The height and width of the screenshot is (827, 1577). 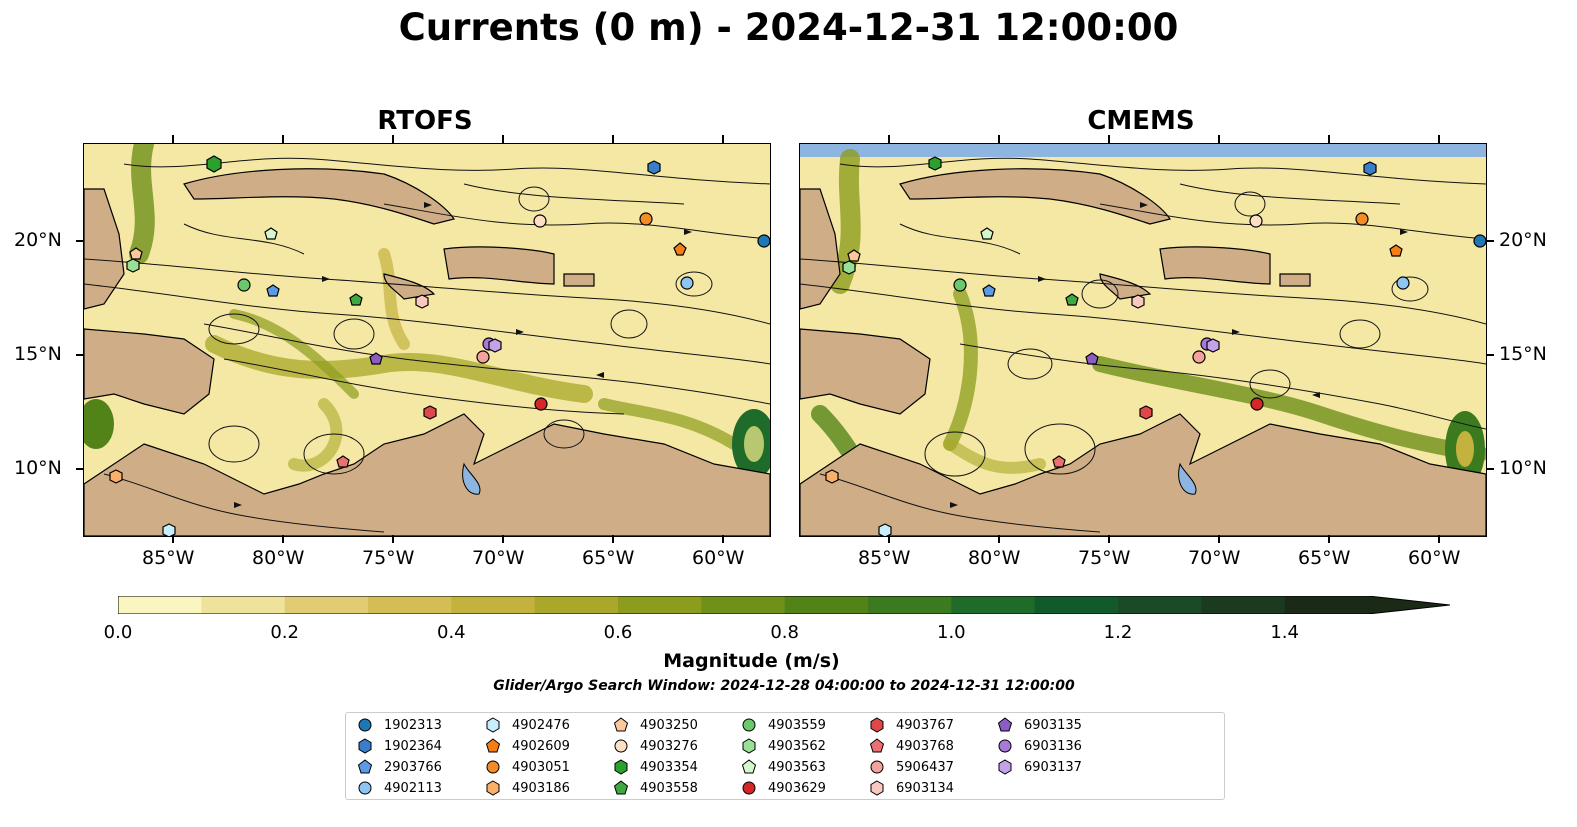 I want to click on lat-label-10n-right: 10°N, so click(x=1523, y=468).